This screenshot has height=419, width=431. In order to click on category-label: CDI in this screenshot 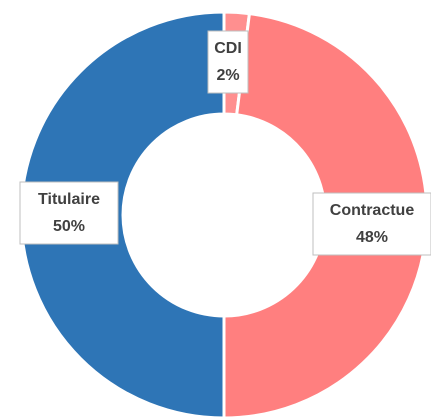, I will do `click(228, 48)`.